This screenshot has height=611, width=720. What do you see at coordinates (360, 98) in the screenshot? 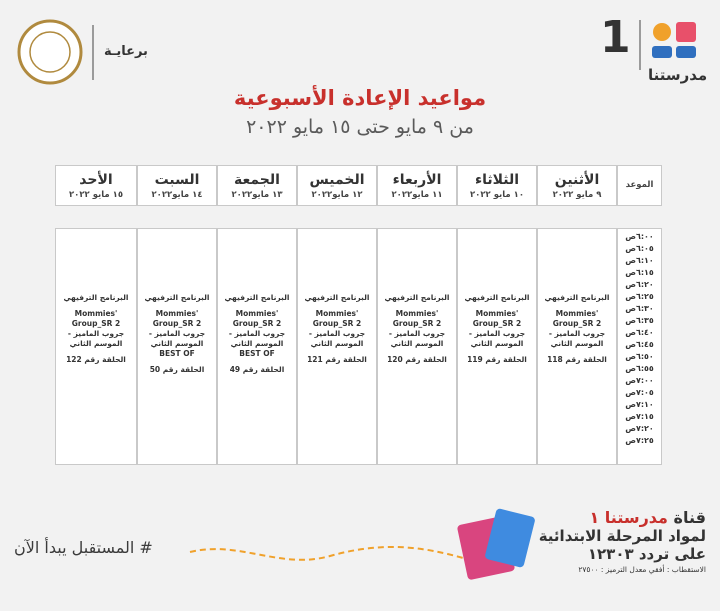
I see `title: مواعيد الإعادة الأسبوعية` at bounding box center [360, 98].